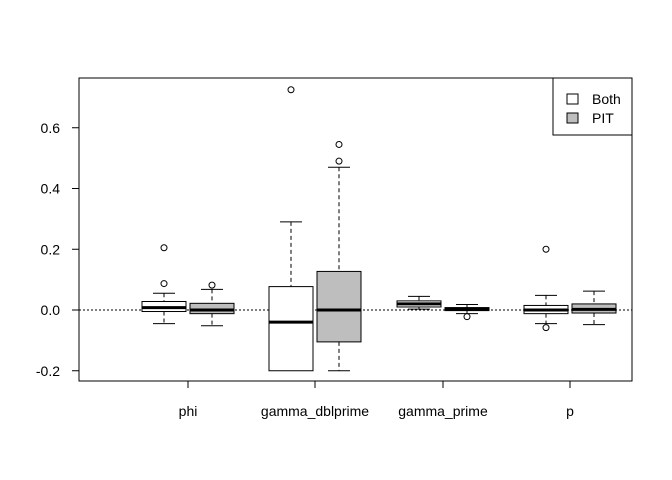  I want to click on legend-swatch-both, so click(572, 99).